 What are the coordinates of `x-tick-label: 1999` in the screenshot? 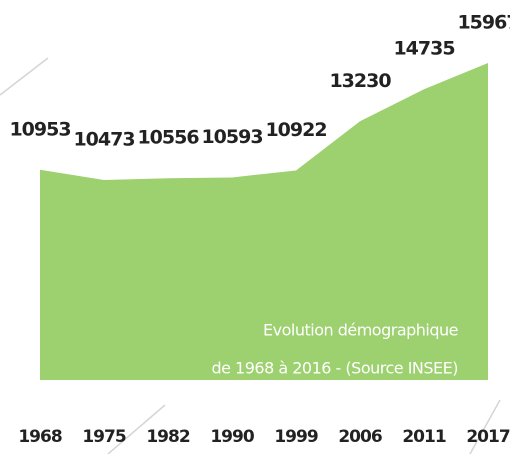 It's located at (295, 437).